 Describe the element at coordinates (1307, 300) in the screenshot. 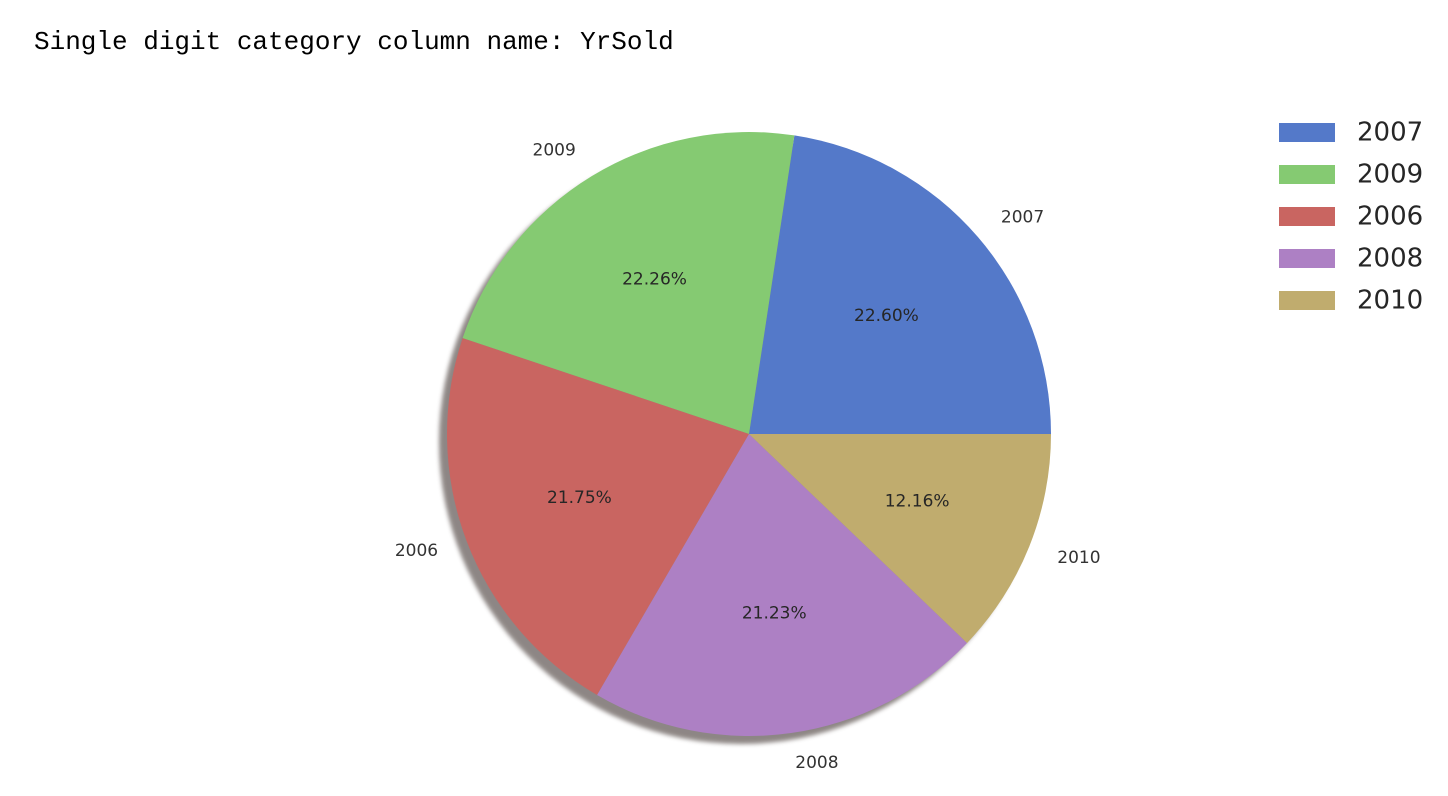

I see `legend-swatch-2010` at that location.